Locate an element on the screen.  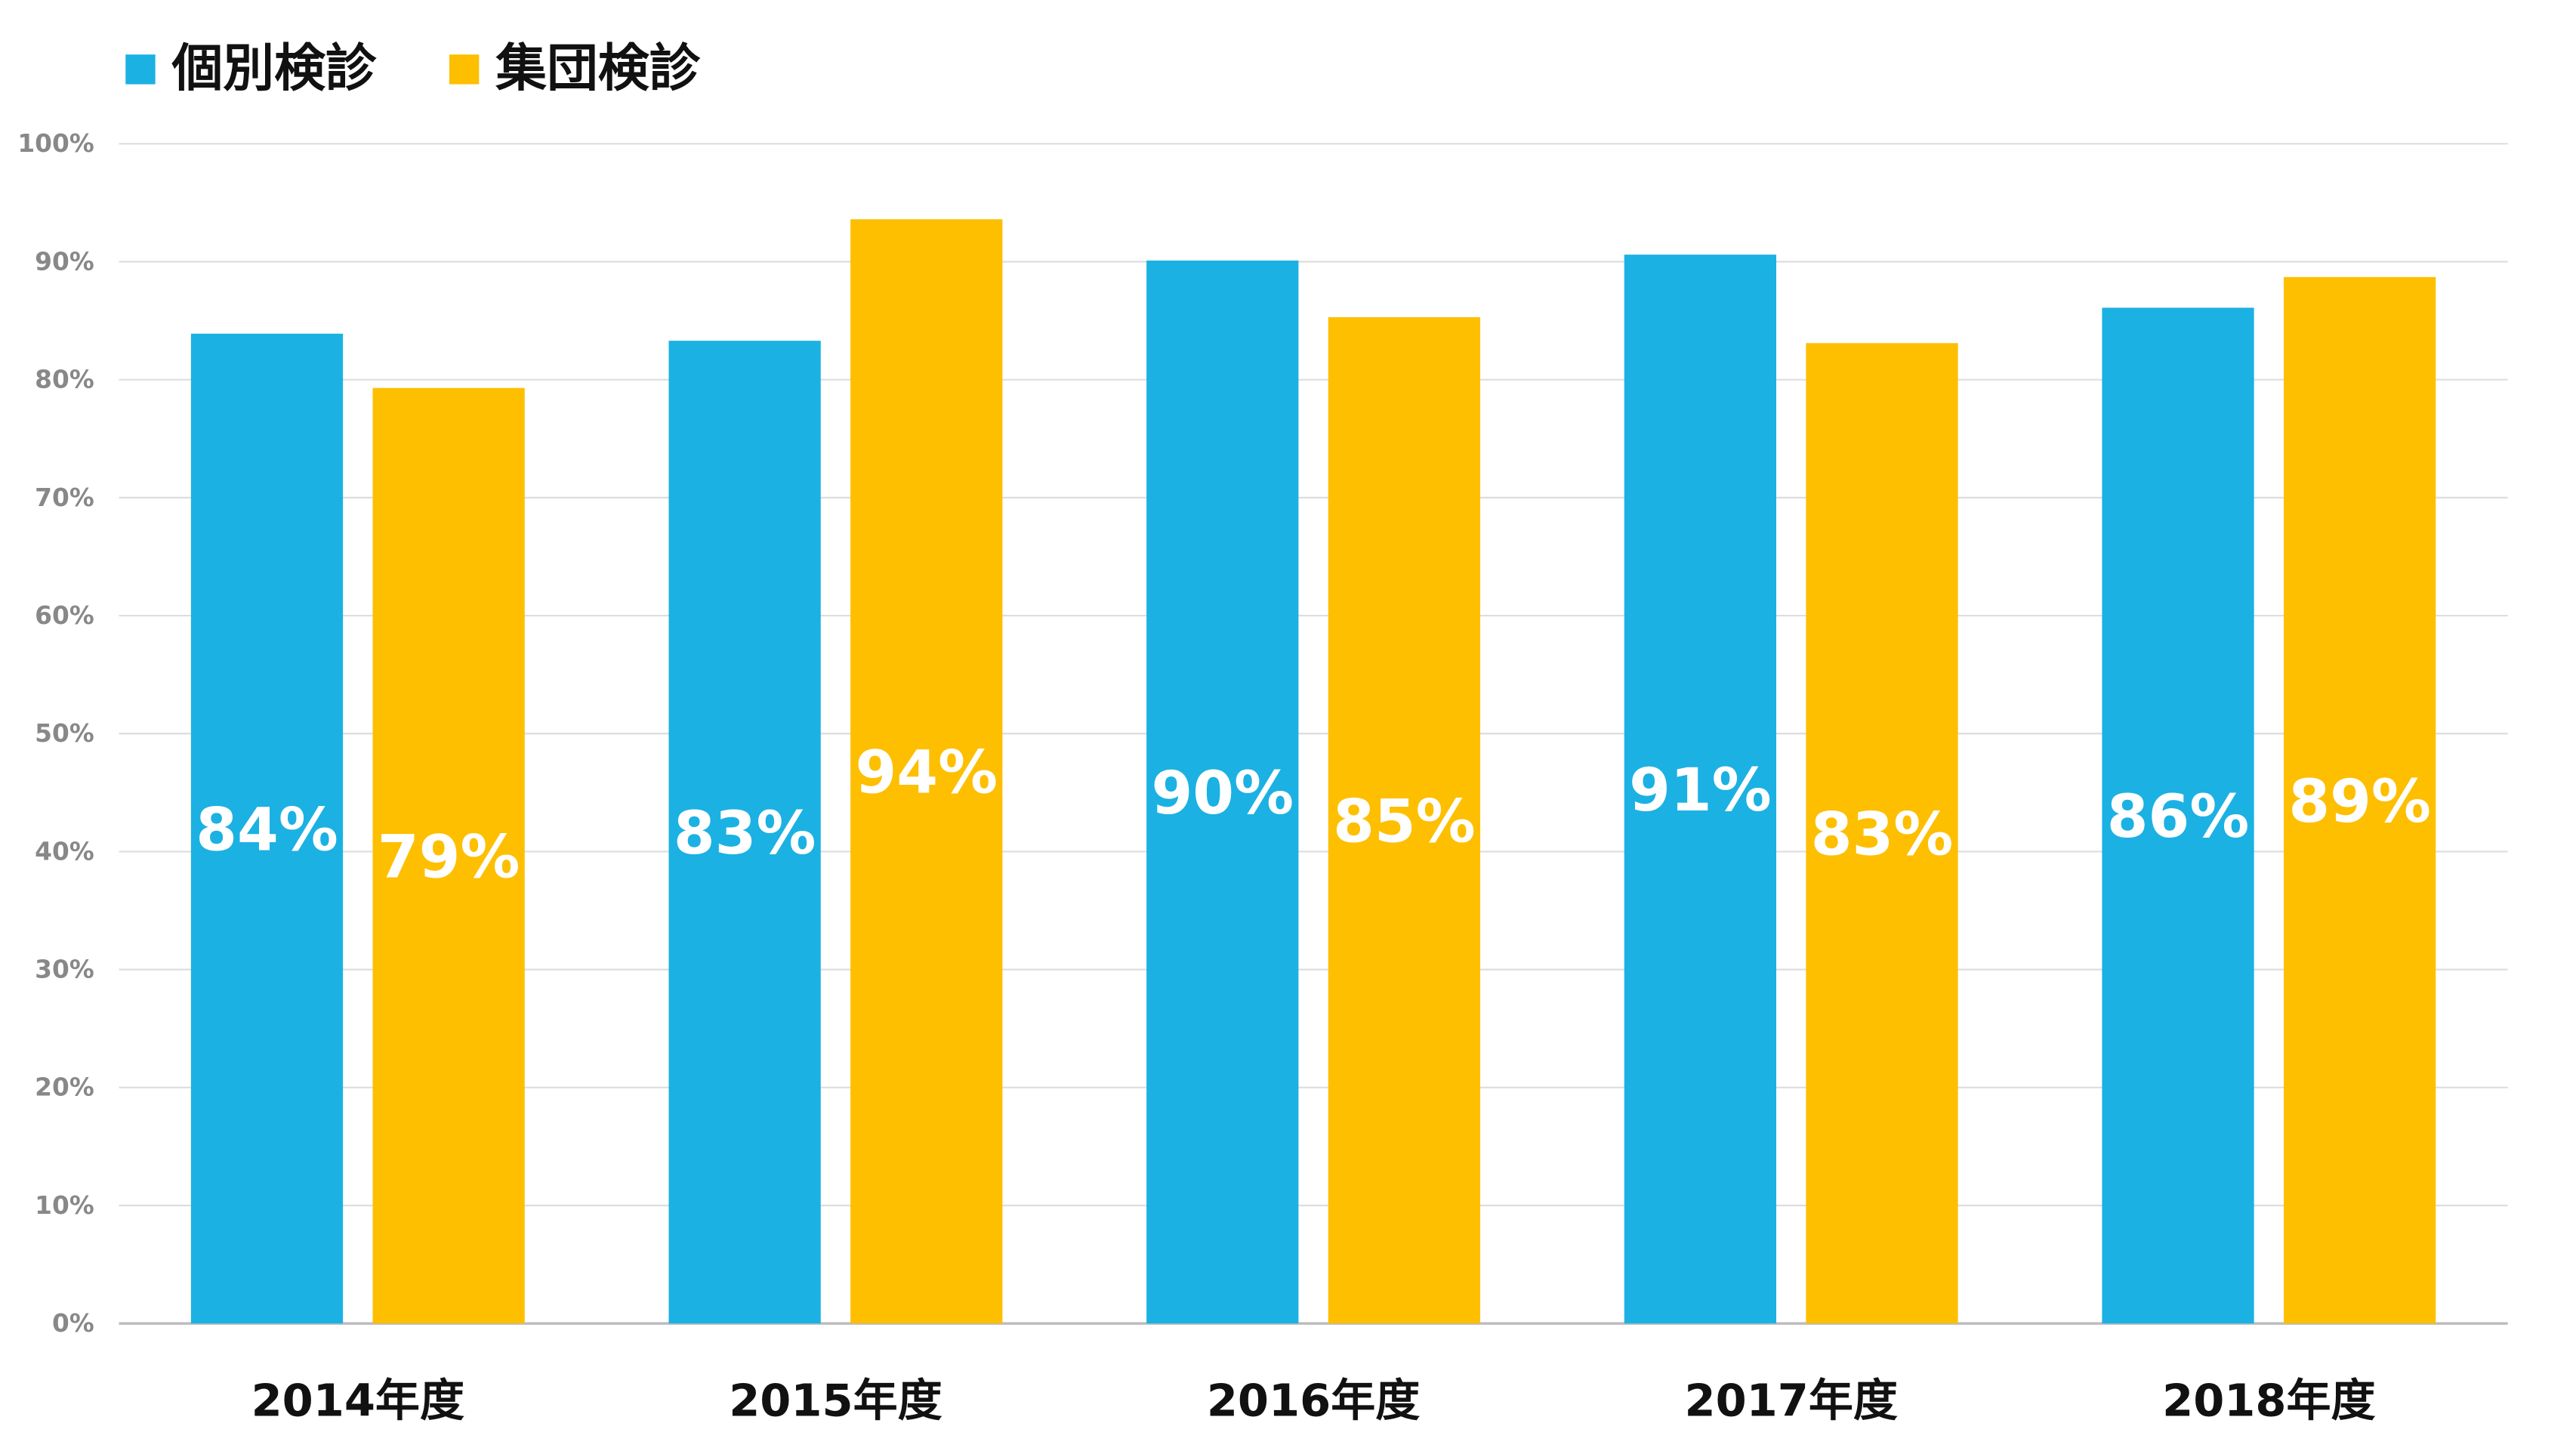
value-label: 86% is located at coordinates (2178, 816).